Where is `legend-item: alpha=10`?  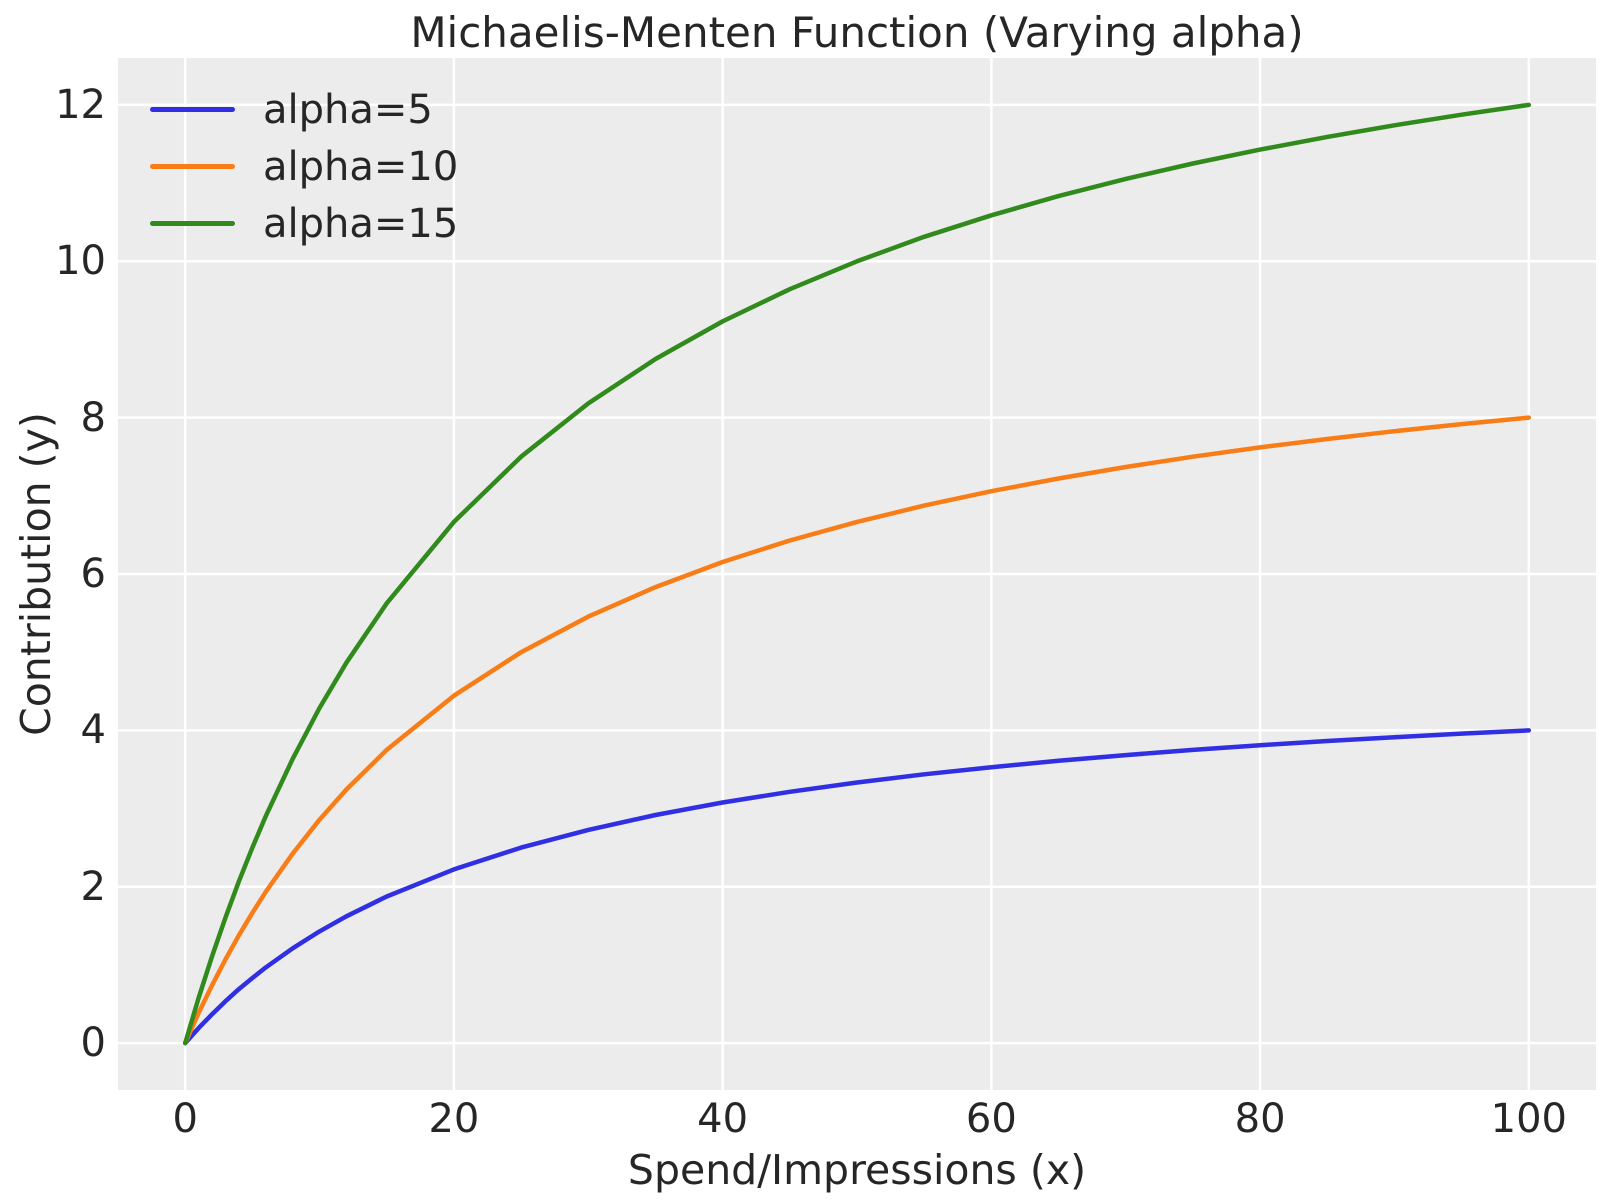
legend-item: alpha=10 is located at coordinates (304, 166).